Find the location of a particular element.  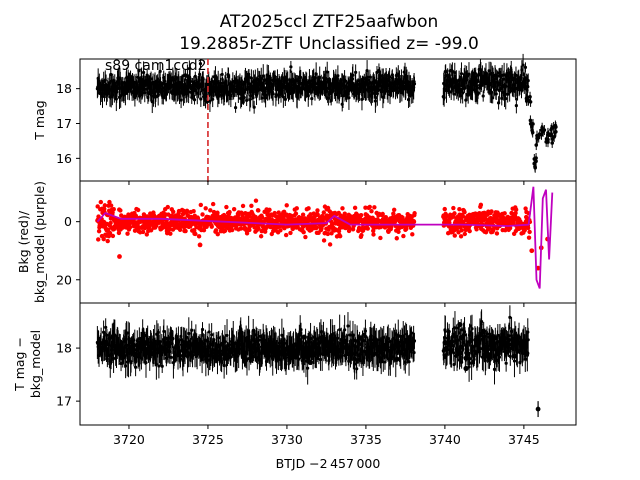

panel-middle-ylabel-line2: bkg_model (purple) is located at coordinates (39, 242).